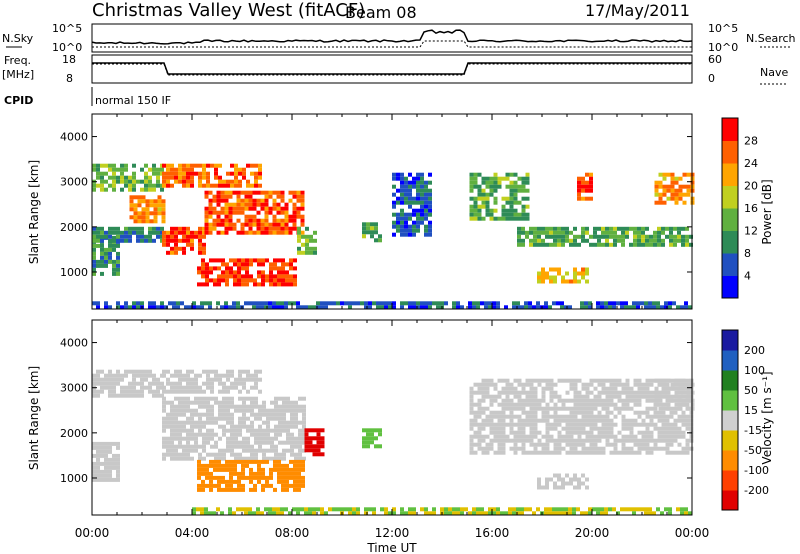  Describe the element at coordinates (751, 141) in the screenshot. I see `colorbar-tick-label: 28` at that location.